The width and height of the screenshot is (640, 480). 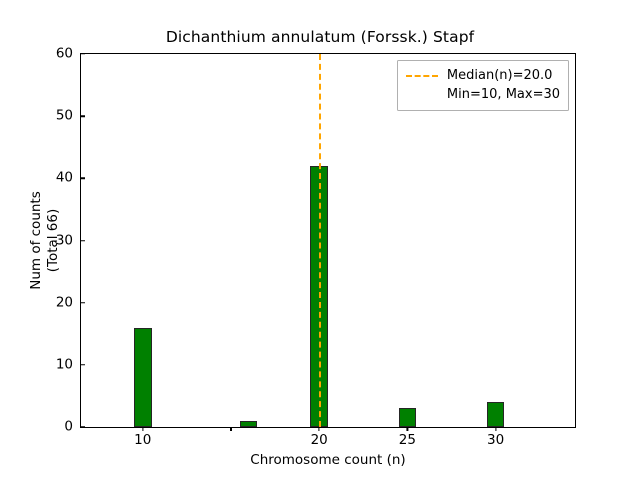 I want to click on y-axis-tick-label: 50, so click(x=64, y=115).